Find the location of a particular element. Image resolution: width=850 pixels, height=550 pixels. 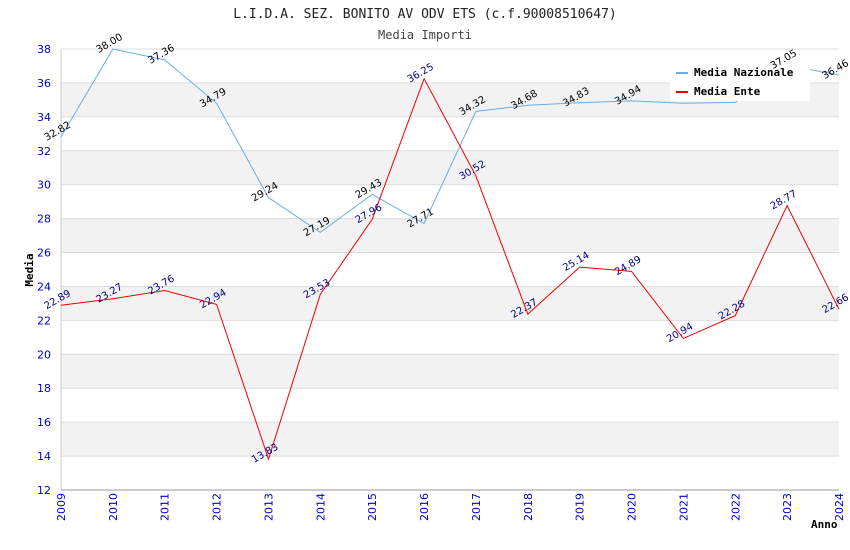

x-tick-label: 2019 is located at coordinates (580, 507).